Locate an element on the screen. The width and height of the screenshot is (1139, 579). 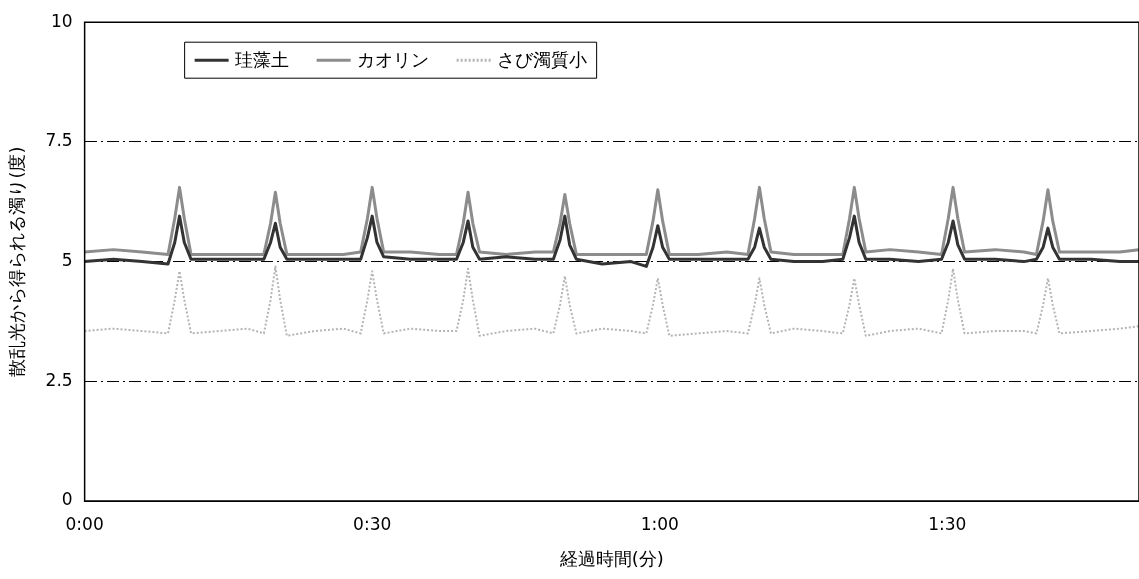
legend-label: さび濁質小 is located at coordinates (541, 59).